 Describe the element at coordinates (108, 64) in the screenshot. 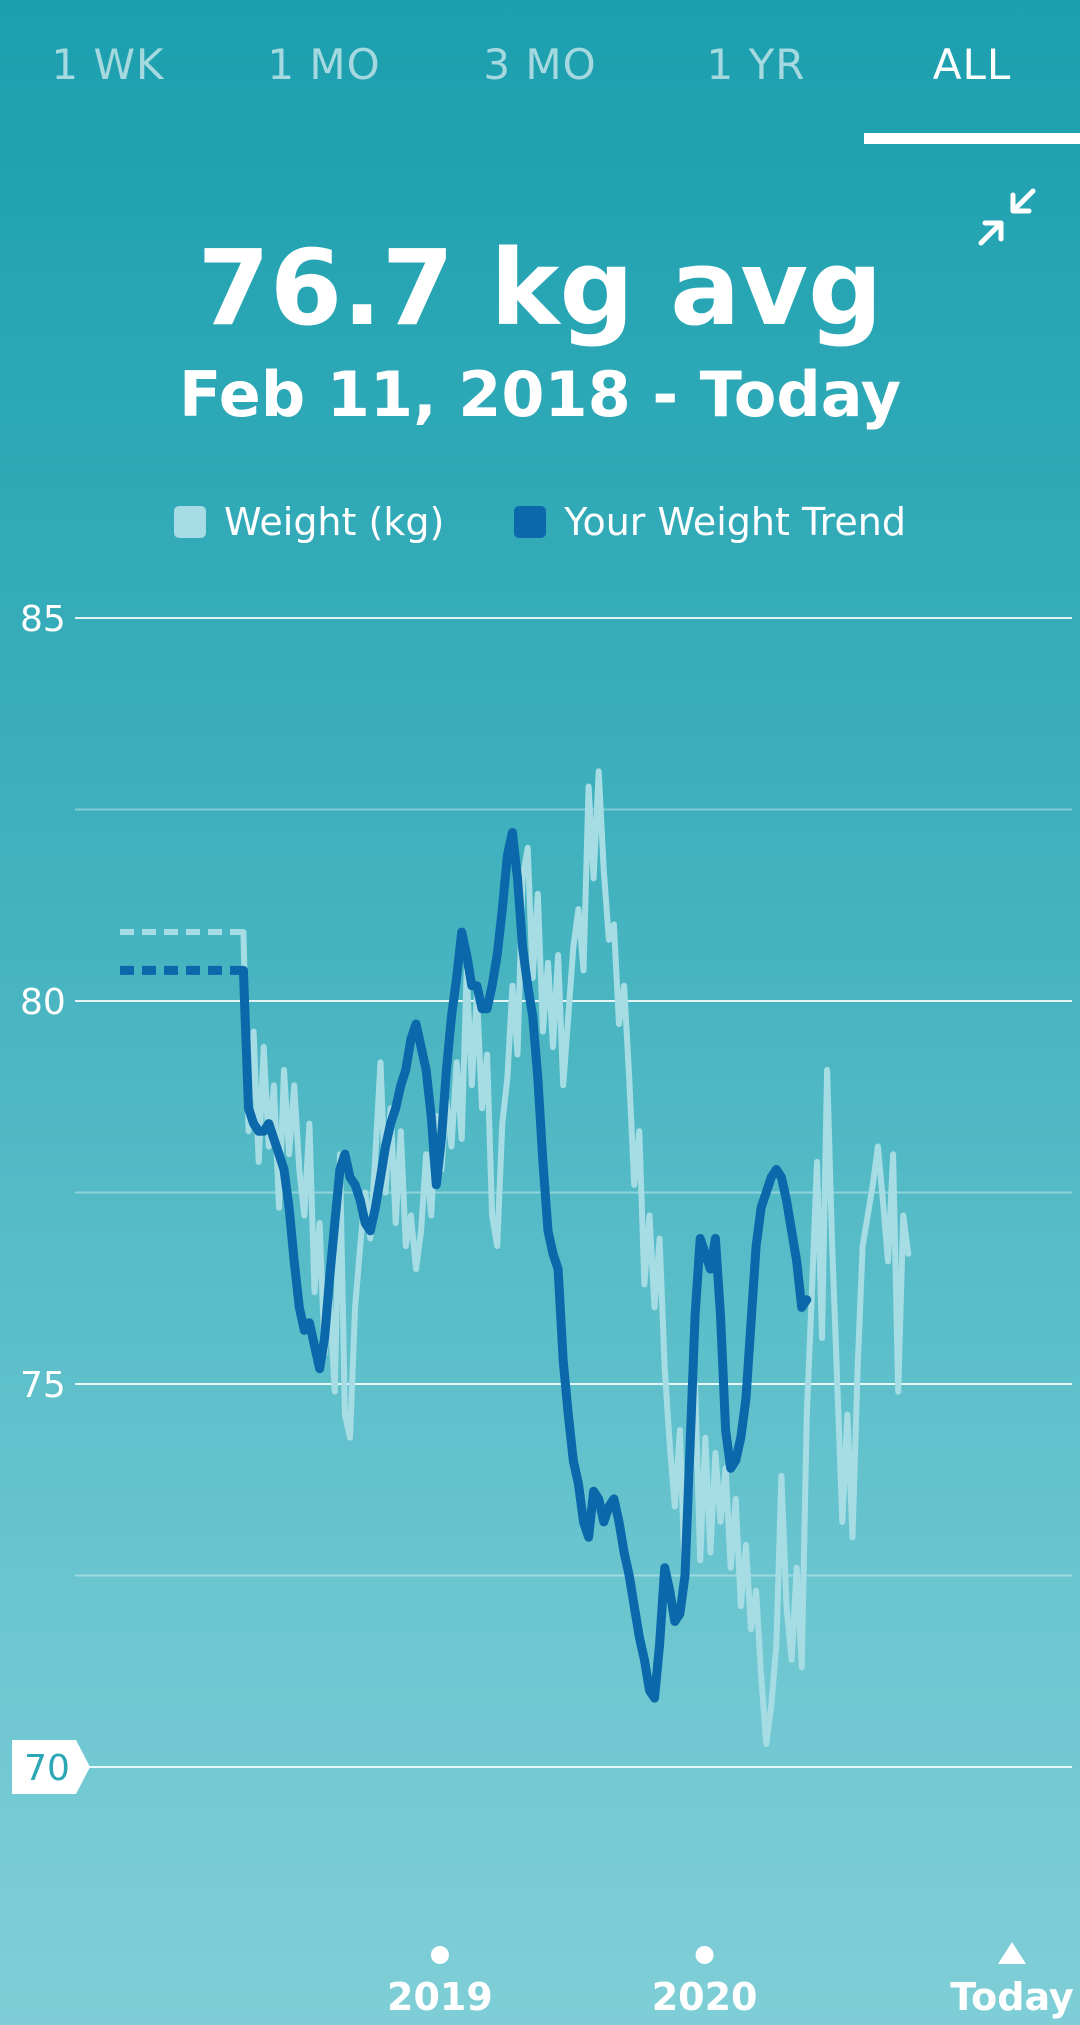

I see `tab-1-week: 1 WK` at that location.